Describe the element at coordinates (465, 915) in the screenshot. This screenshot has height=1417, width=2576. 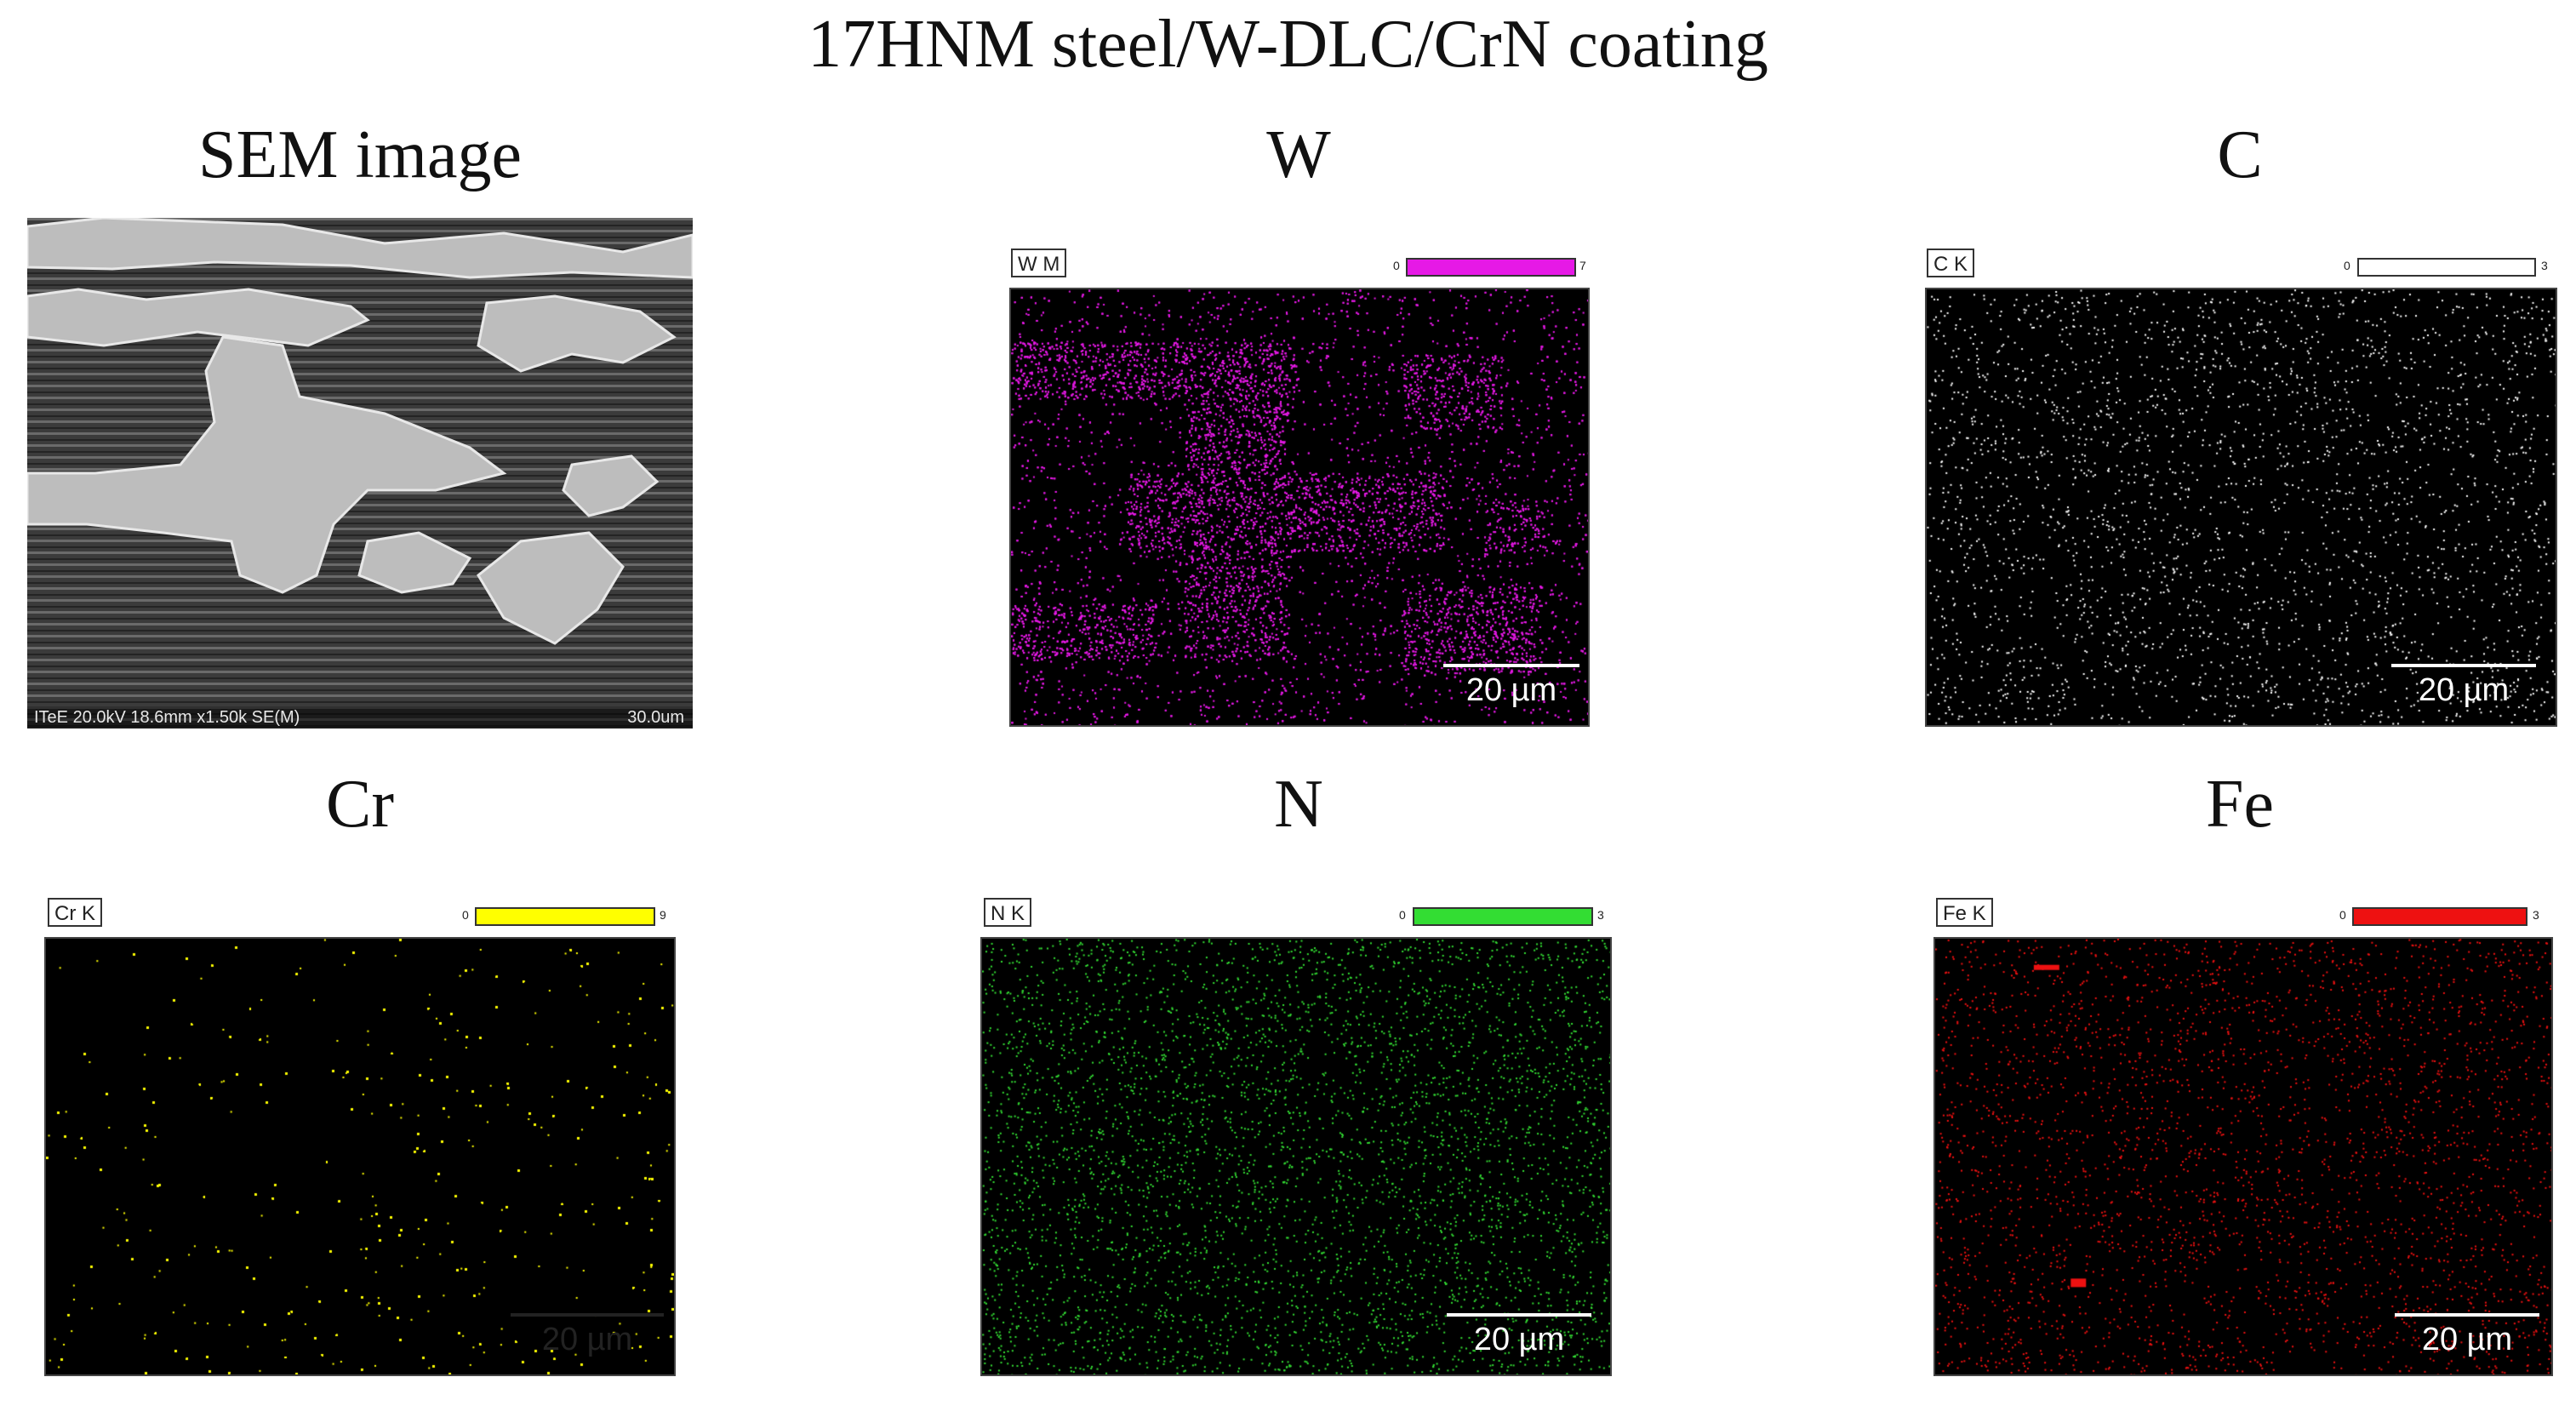
I see `cr-cbar-min: 0` at that location.